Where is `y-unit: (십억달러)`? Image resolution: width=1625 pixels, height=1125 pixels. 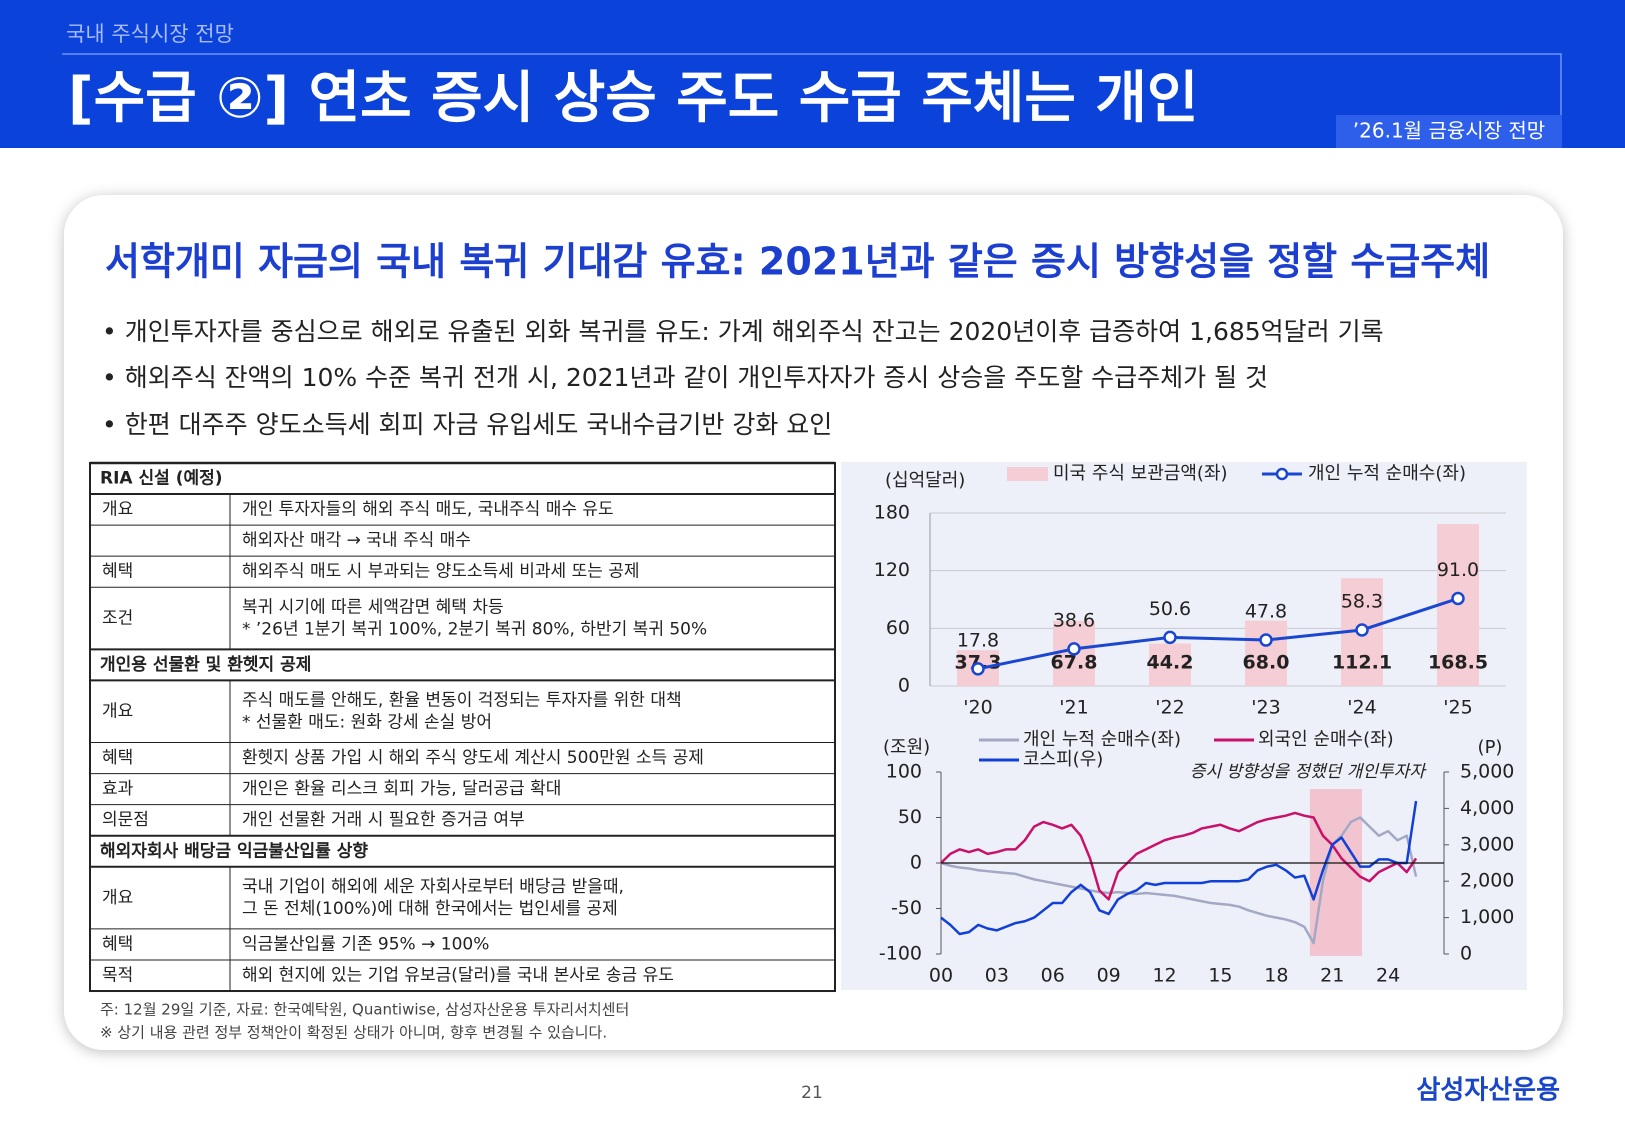 y-unit: (십억달러) is located at coordinates (925, 480).